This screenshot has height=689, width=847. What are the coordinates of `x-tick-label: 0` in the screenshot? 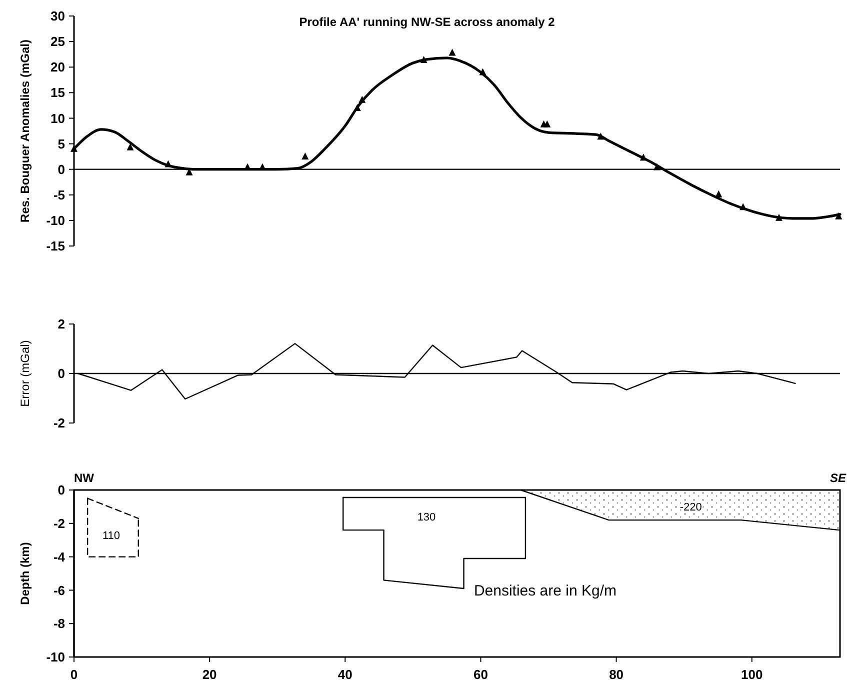 It's located at (74, 674).